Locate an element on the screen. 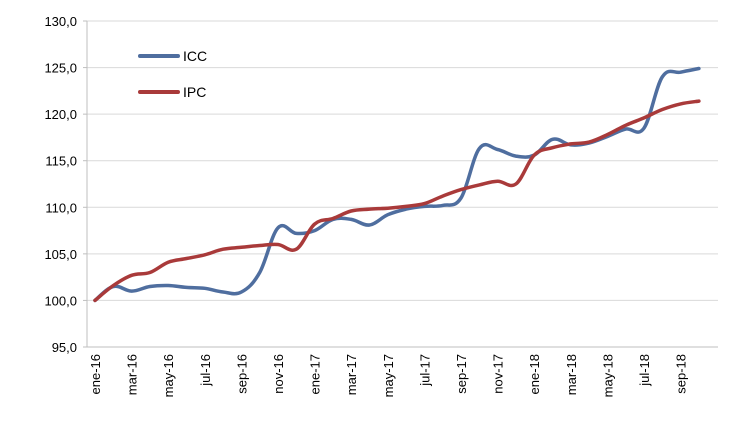 The height and width of the screenshot is (431, 746). y-tick-label: 105,0 is located at coordinates (60, 254).